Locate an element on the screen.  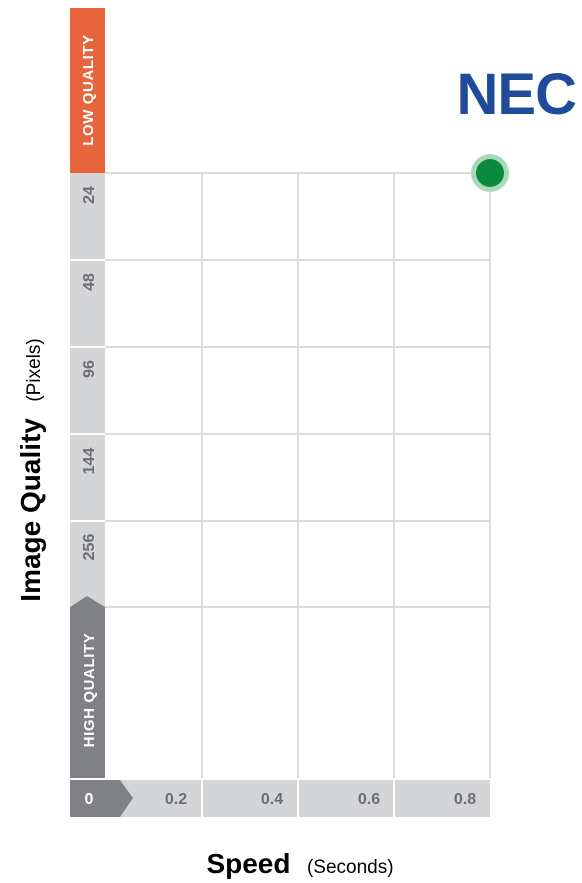
data-points is located at coordinates (490, 173).